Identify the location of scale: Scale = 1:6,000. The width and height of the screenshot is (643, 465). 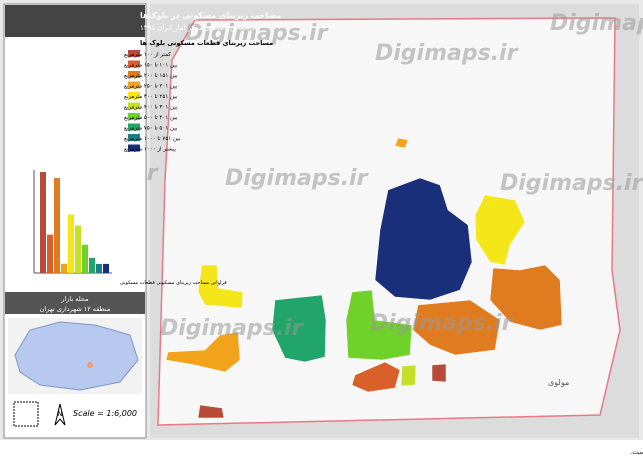
(105, 413).